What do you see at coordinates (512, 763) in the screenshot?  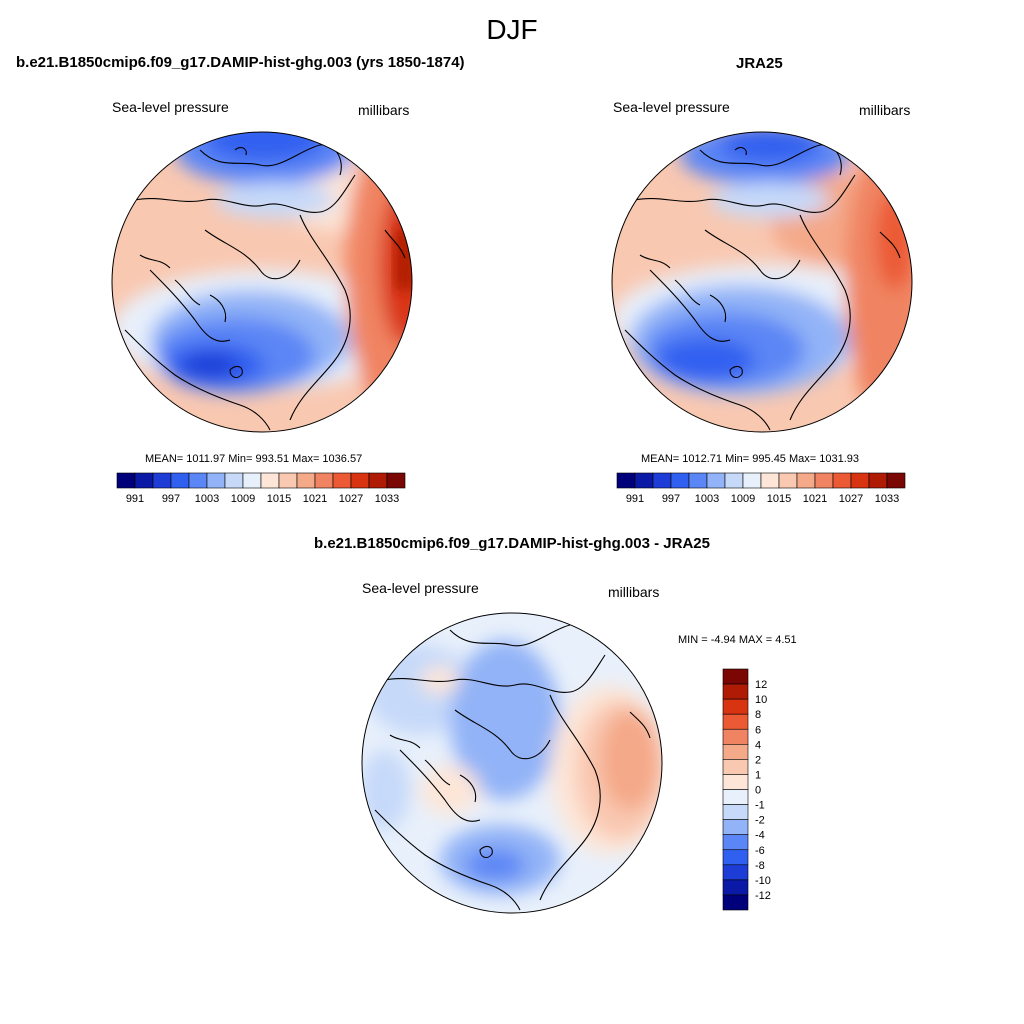 I see `diff-polar-map` at bounding box center [512, 763].